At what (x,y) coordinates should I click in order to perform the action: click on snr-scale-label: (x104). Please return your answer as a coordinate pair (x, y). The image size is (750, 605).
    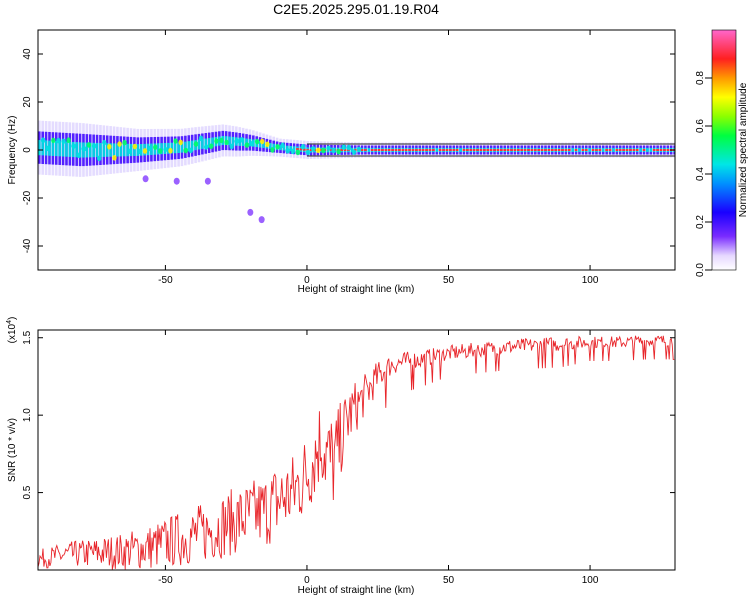
    Looking at the image, I should click on (12, 330).